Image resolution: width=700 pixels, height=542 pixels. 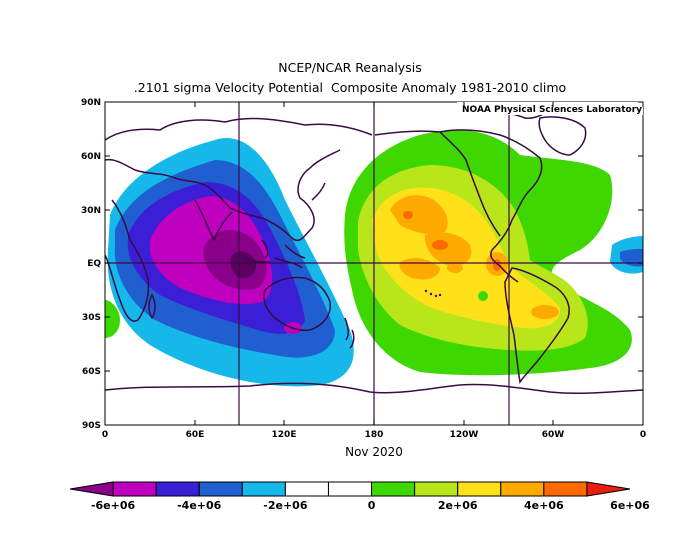 I want to click on x-tick-label: 120E, so click(x=284, y=435).